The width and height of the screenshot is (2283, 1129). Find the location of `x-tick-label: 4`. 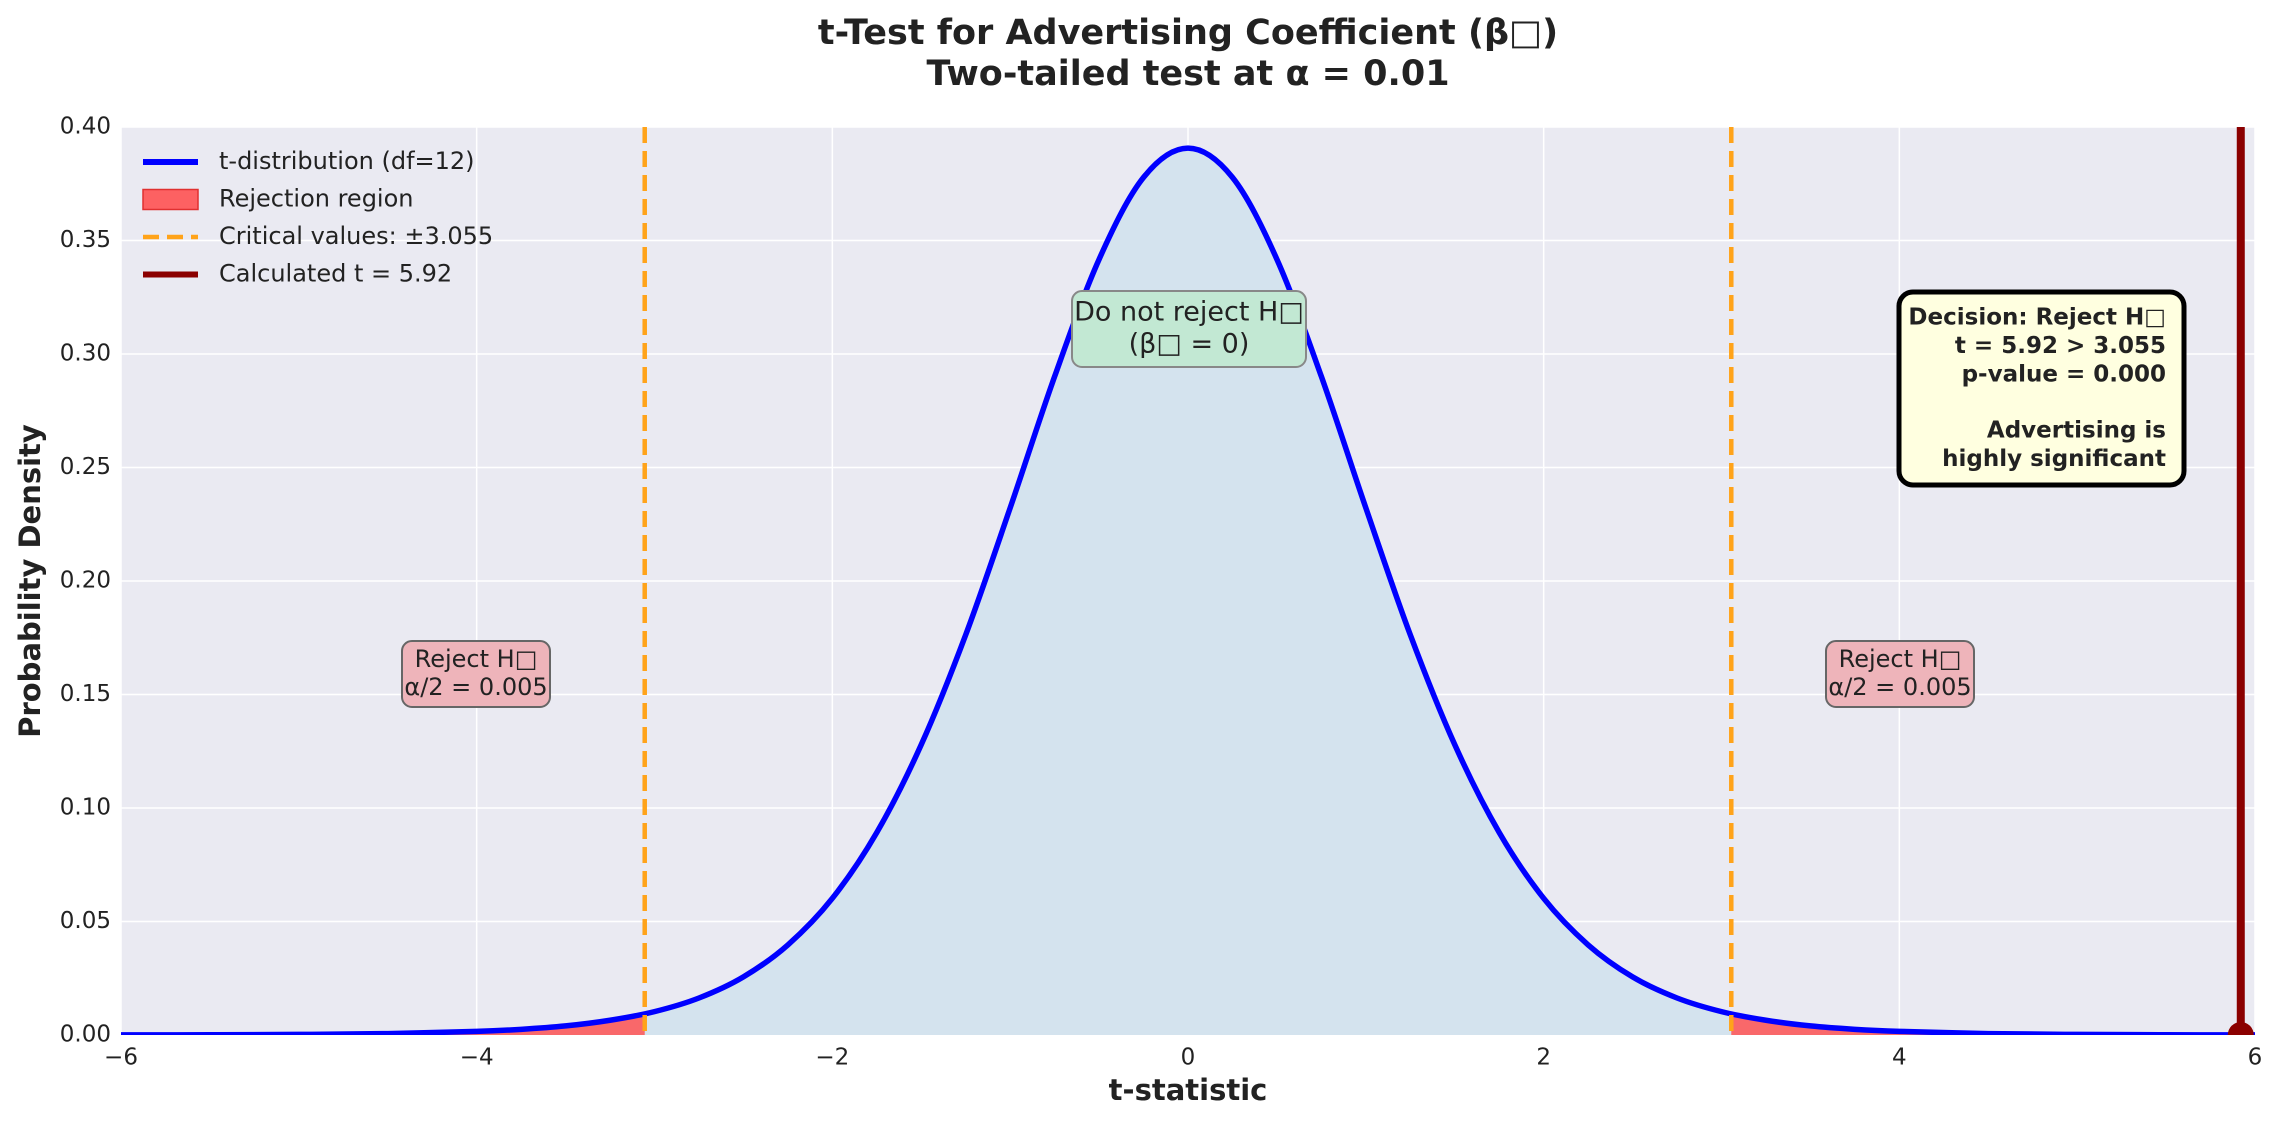

x-tick-label: 4 is located at coordinates (1899, 1058).